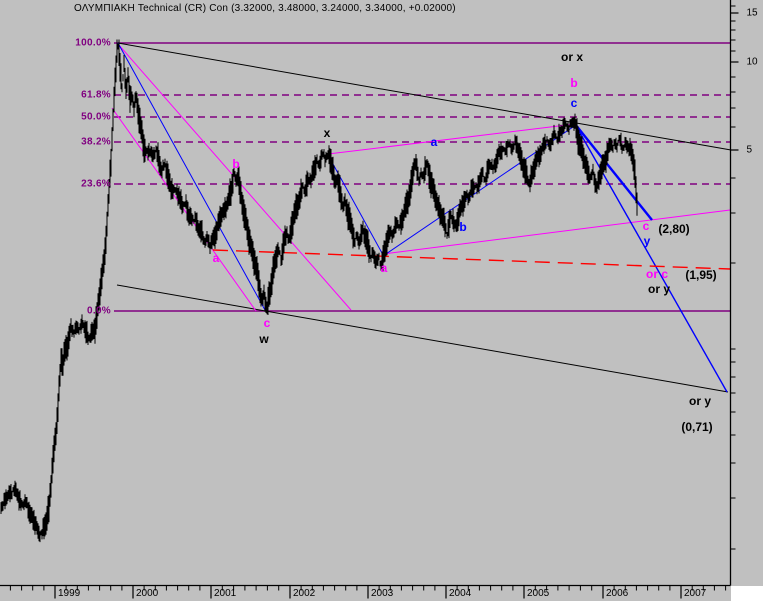 The width and height of the screenshot is (763, 601). What do you see at coordinates (96, 142) in the screenshot?
I see `fib-level-label: 38.2%` at bounding box center [96, 142].